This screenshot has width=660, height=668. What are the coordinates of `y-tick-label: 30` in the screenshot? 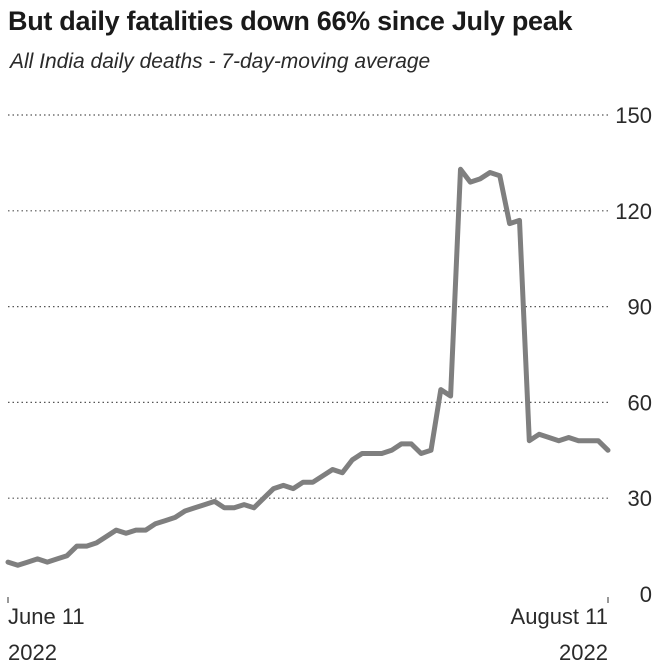 It's located at (640, 498).